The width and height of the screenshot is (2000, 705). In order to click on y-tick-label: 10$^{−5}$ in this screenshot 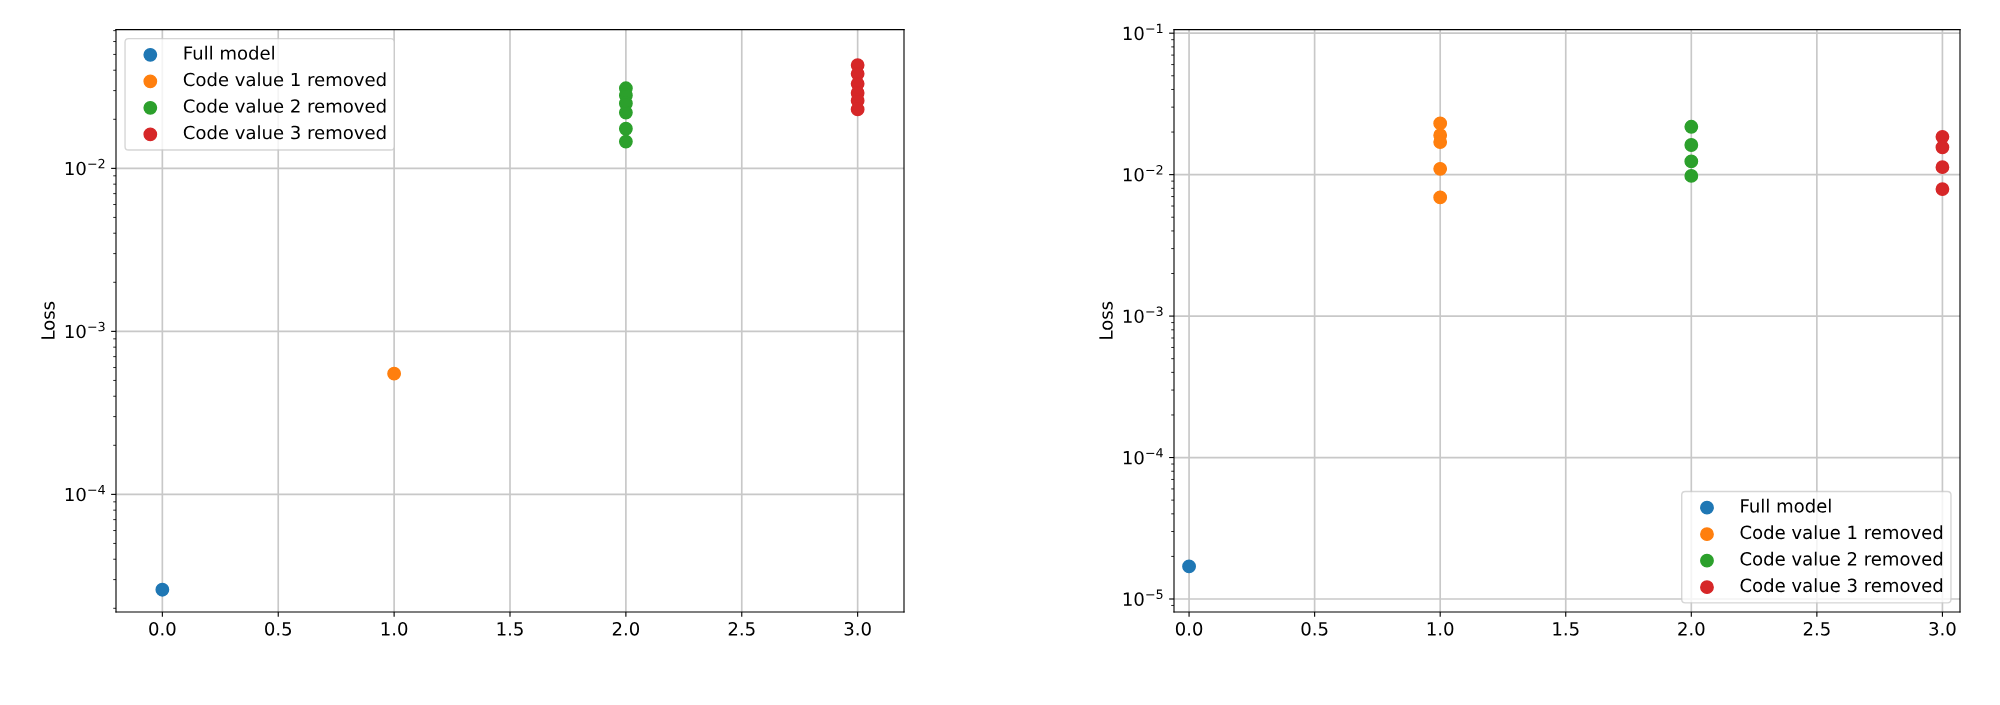, I will do `click(1143, 597)`.